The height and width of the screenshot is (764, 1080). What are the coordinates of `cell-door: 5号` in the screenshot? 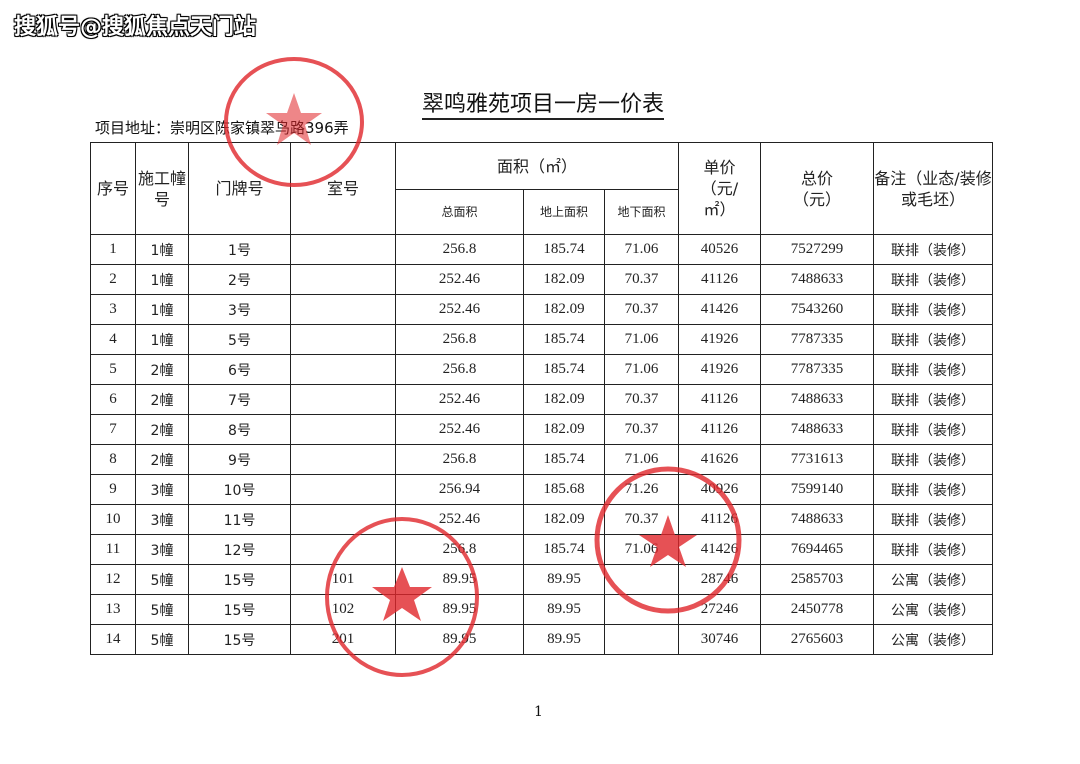 It's located at (239, 339).